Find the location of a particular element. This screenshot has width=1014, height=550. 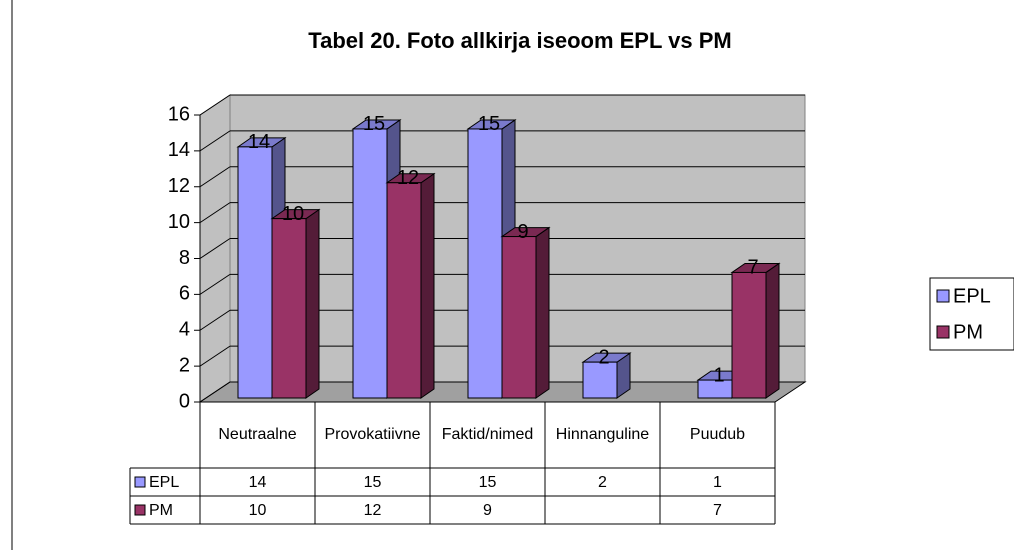

y-tick-label: 2 is located at coordinates (184, 365).